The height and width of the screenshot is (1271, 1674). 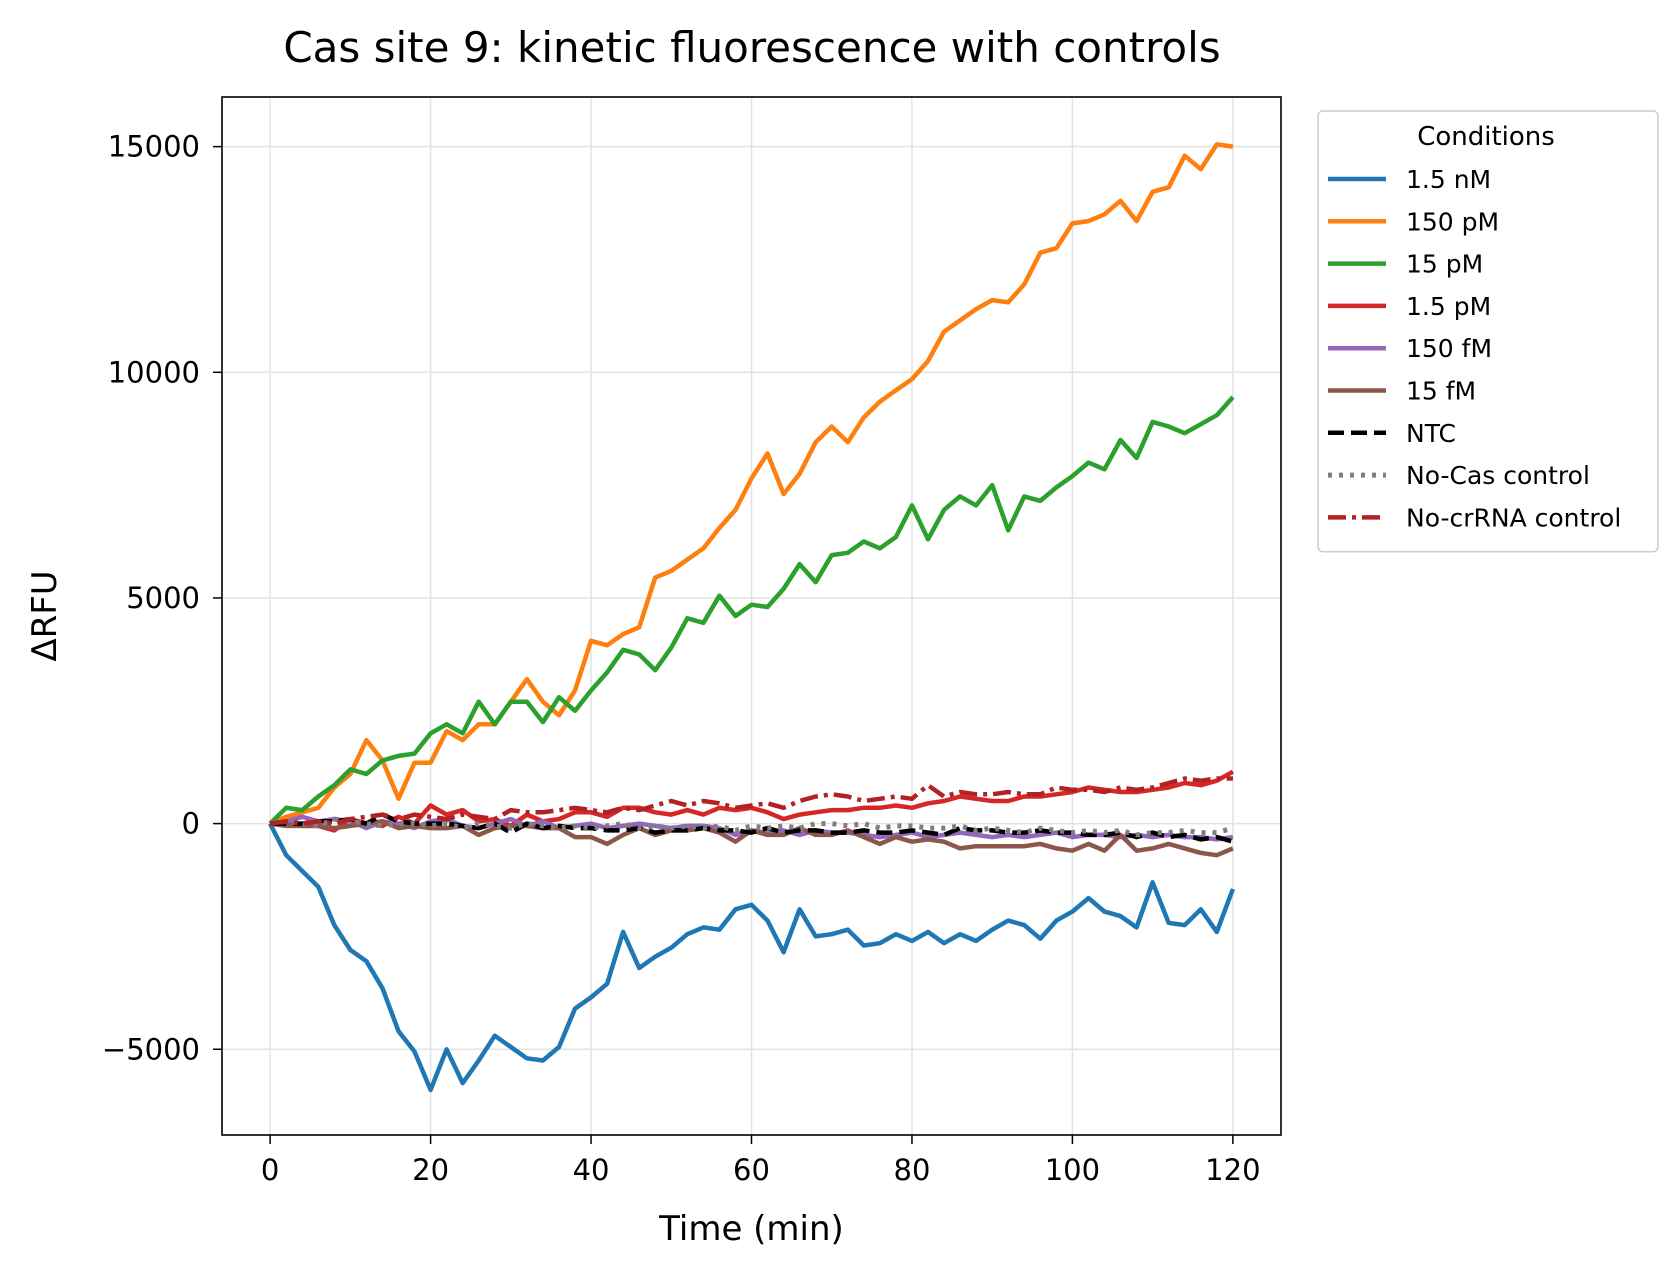 I want to click on y-tick-label: 10000, so click(x=154, y=372).